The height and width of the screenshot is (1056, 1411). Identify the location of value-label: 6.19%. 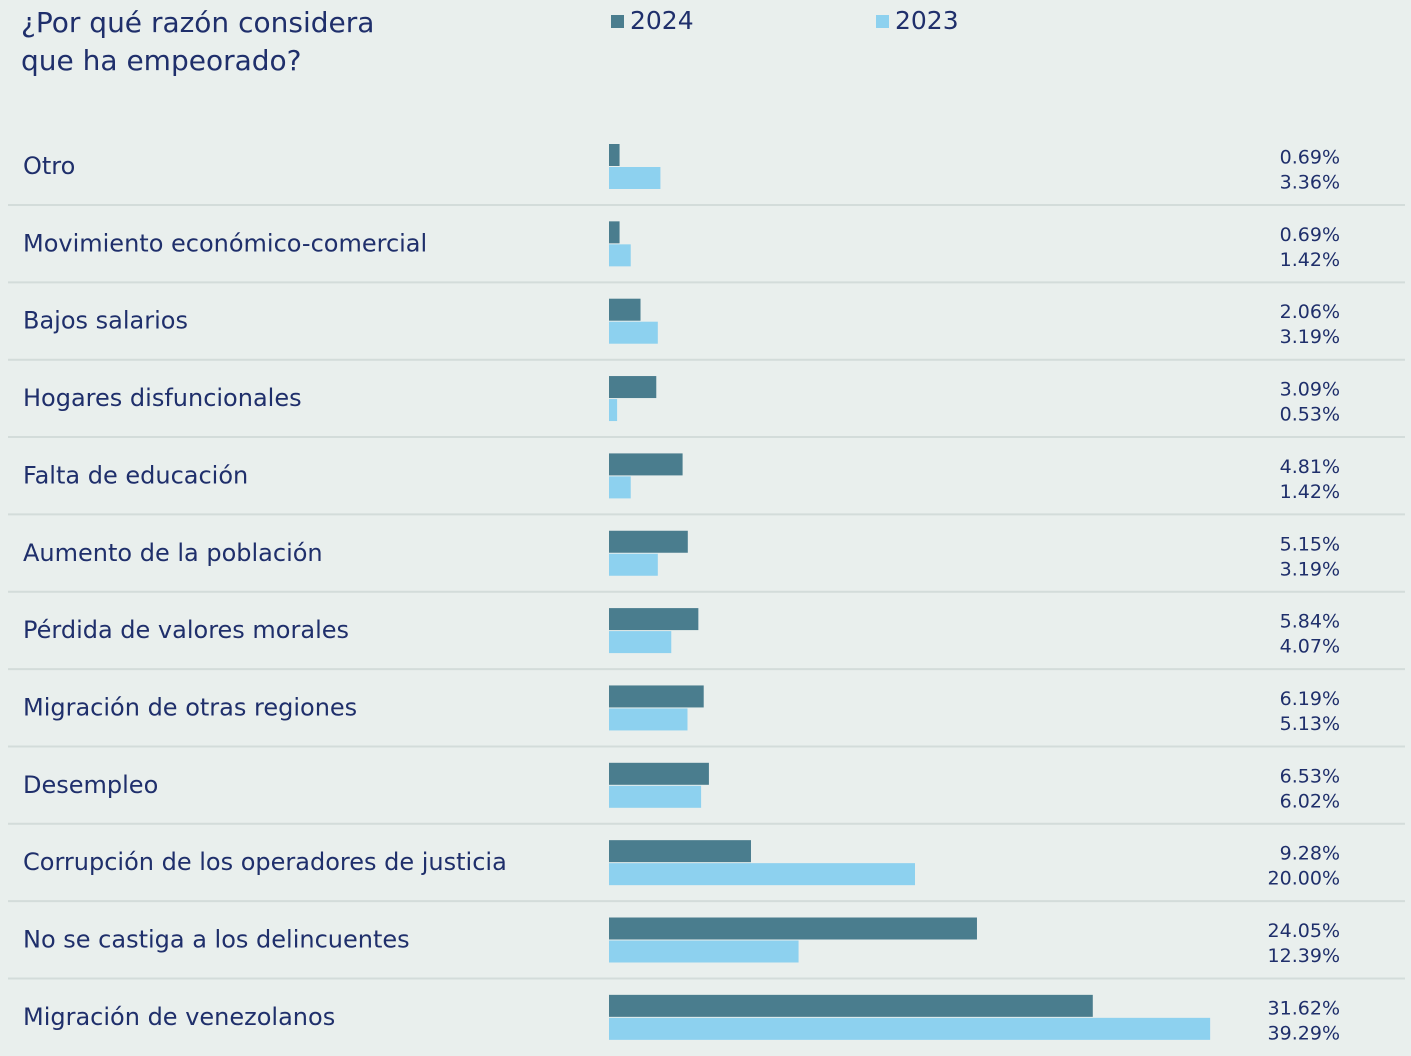
(1310, 699).